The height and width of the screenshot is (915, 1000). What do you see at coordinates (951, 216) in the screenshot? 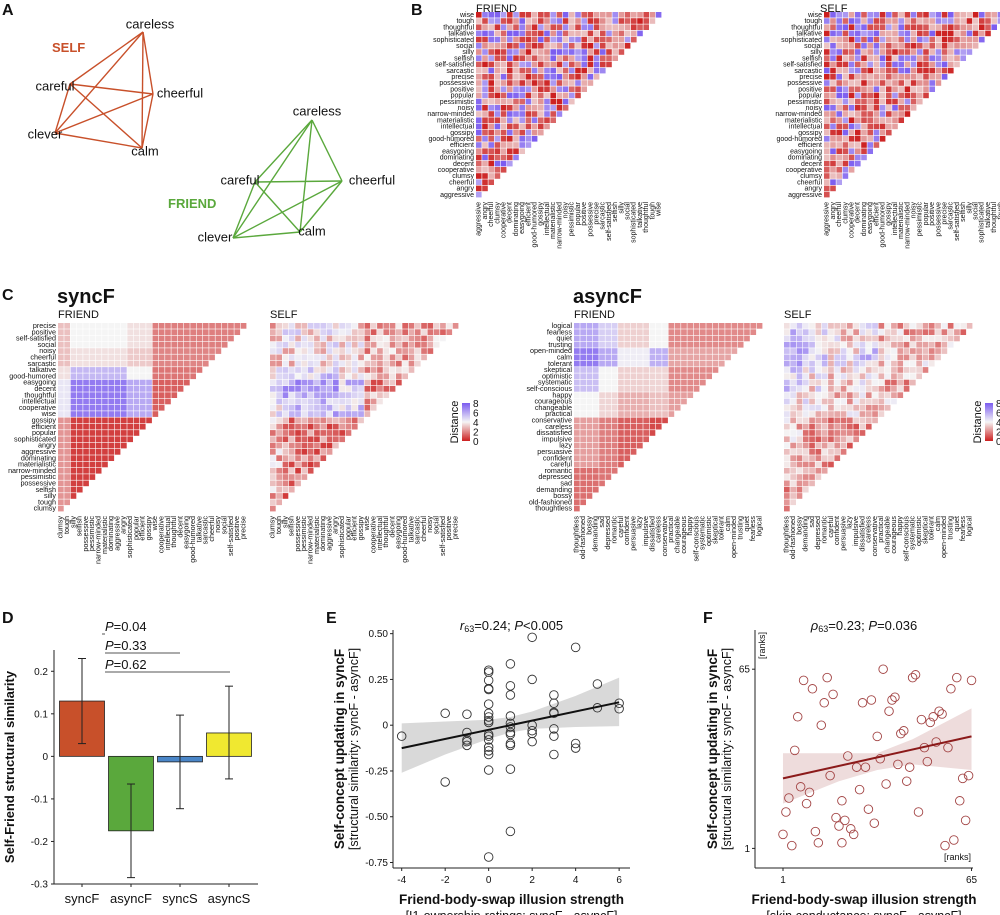
I see `column-label: sarcastic` at bounding box center [951, 216].